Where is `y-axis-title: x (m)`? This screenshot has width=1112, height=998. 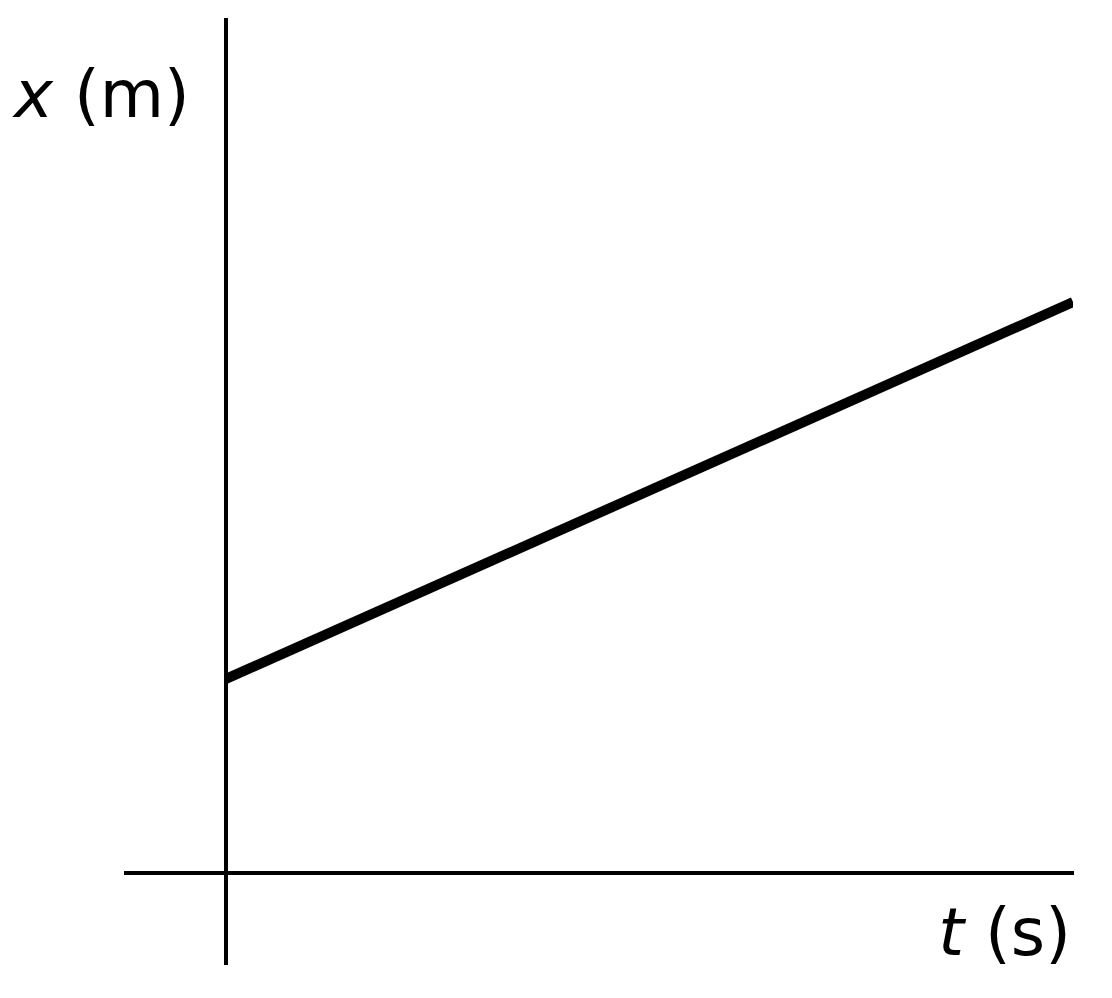 y-axis-title: x (m) is located at coordinates (102, 94).